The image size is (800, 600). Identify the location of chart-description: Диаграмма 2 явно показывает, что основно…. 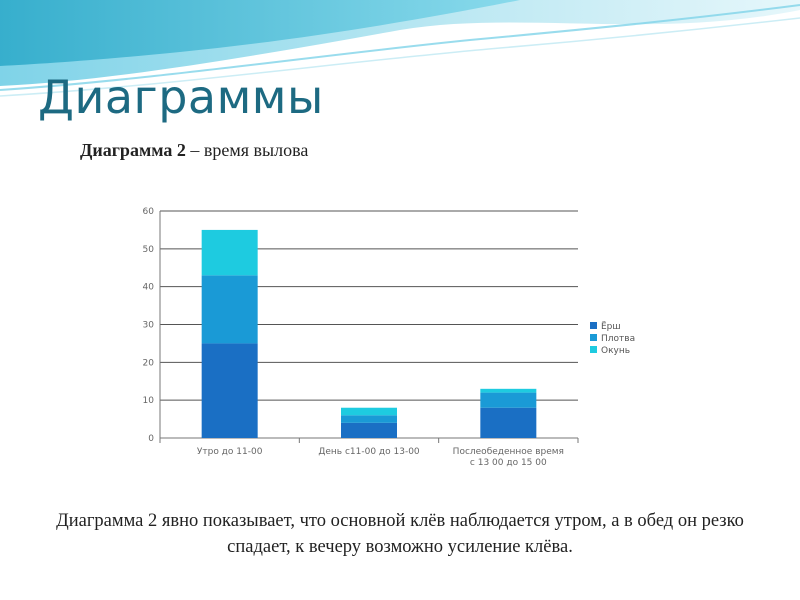
(400, 534).